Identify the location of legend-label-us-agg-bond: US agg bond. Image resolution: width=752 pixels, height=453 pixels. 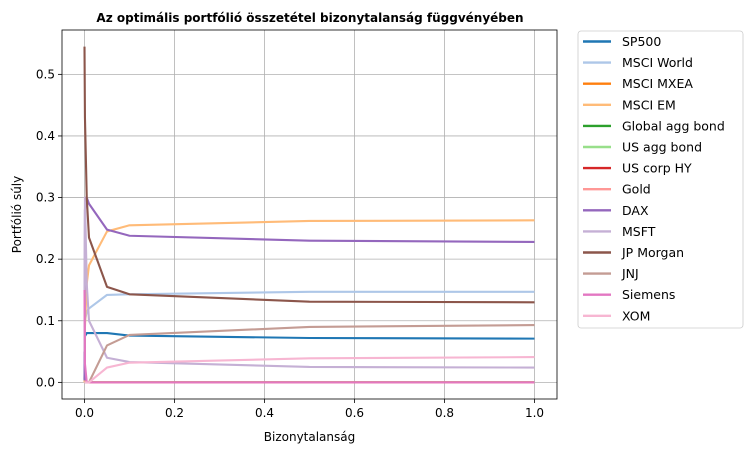
(662, 147).